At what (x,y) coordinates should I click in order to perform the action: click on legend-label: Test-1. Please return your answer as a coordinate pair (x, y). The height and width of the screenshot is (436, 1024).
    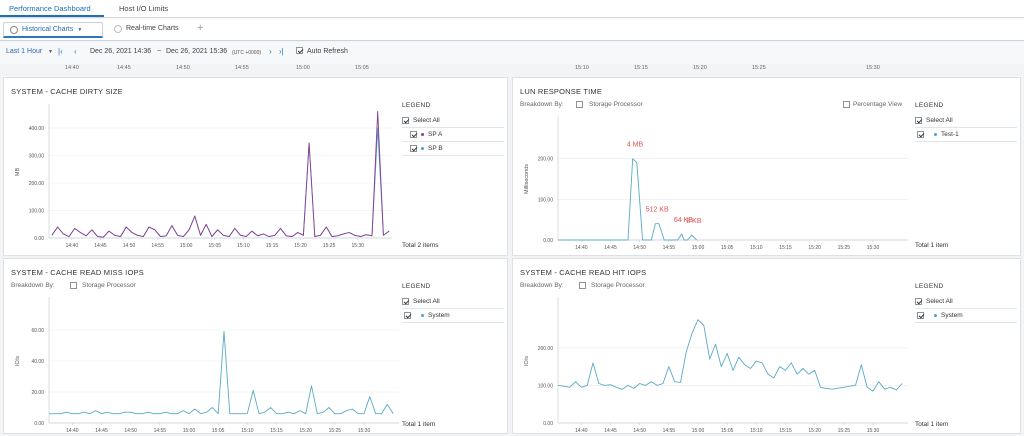
    Looking at the image, I should click on (950, 134).